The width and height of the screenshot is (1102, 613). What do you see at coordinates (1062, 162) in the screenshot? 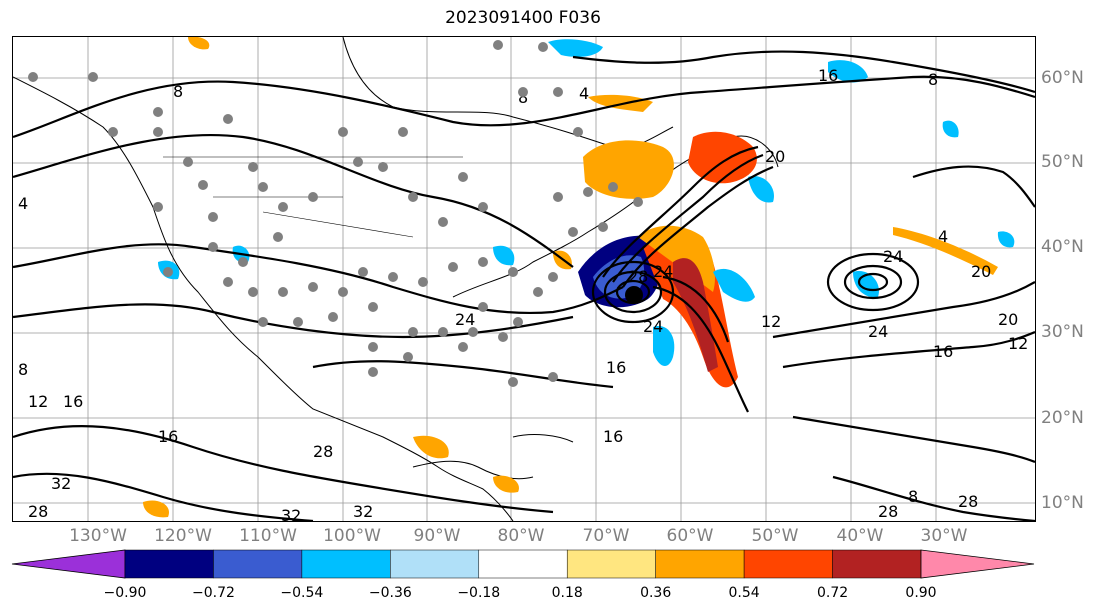
I see `lat-label-50n: 50°N` at bounding box center [1062, 162].